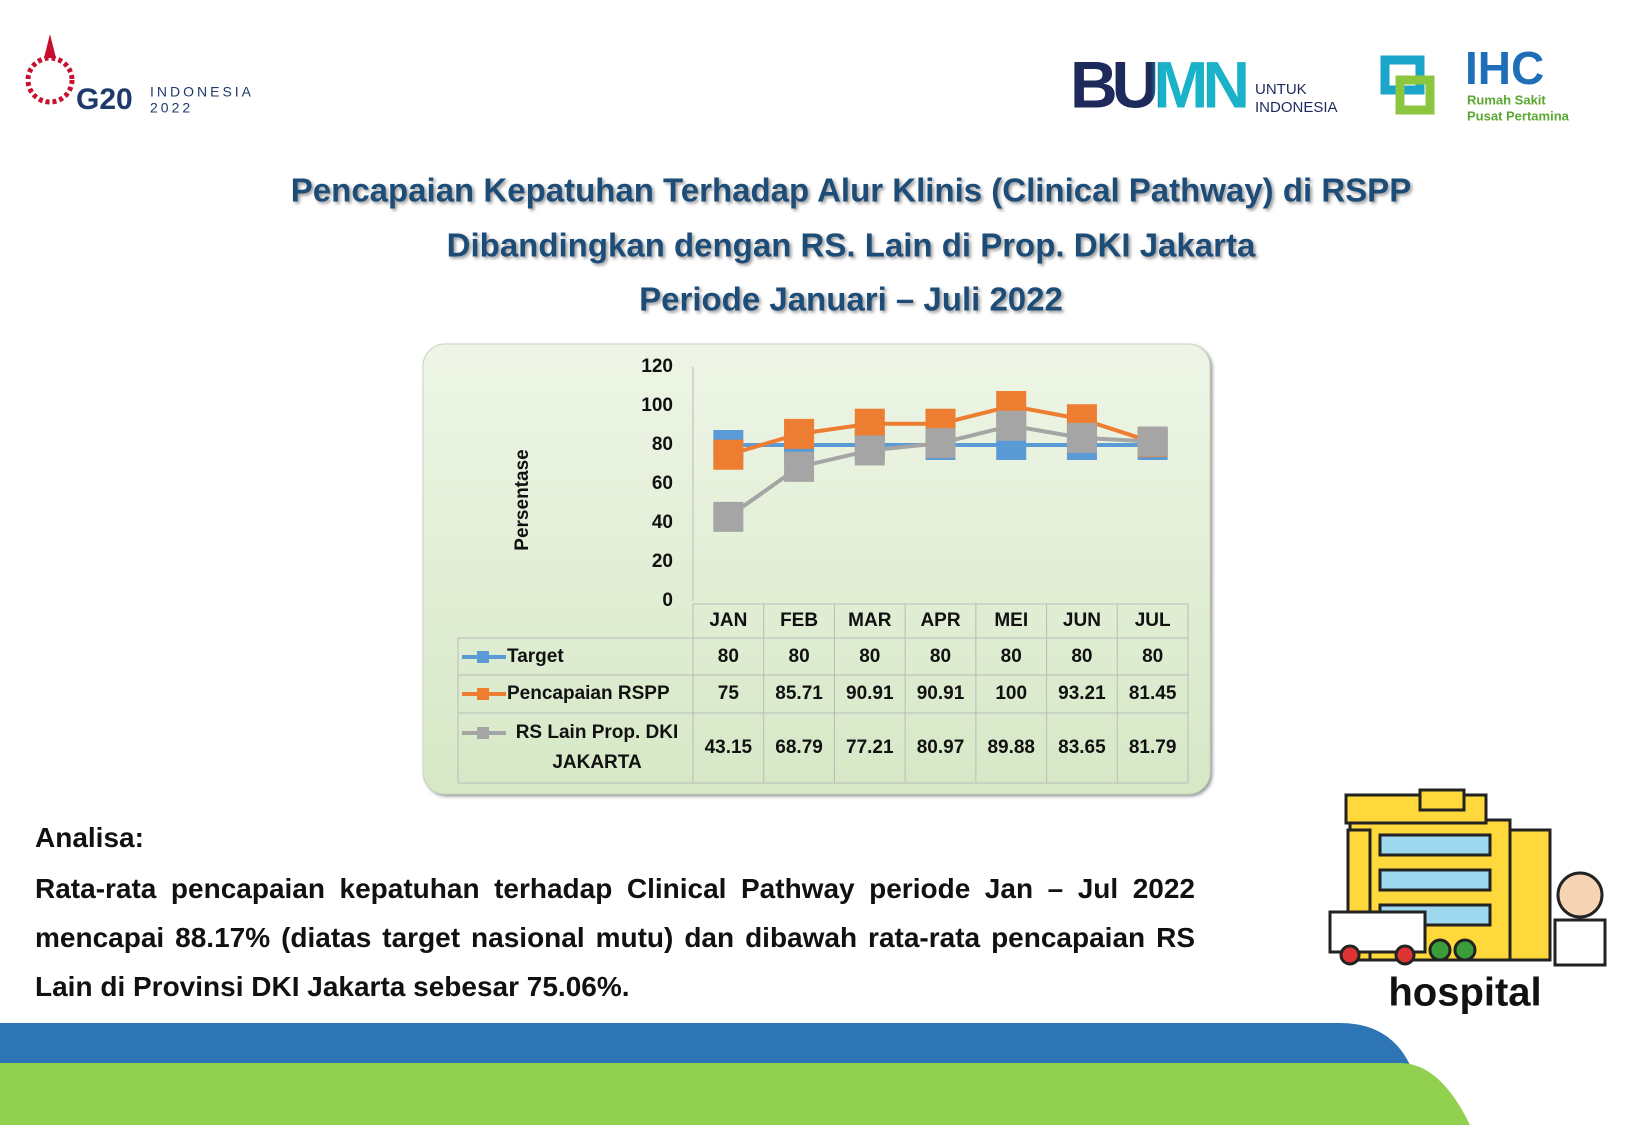  What do you see at coordinates (799, 693) in the screenshot?
I see `table-value: 85.71` at bounding box center [799, 693].